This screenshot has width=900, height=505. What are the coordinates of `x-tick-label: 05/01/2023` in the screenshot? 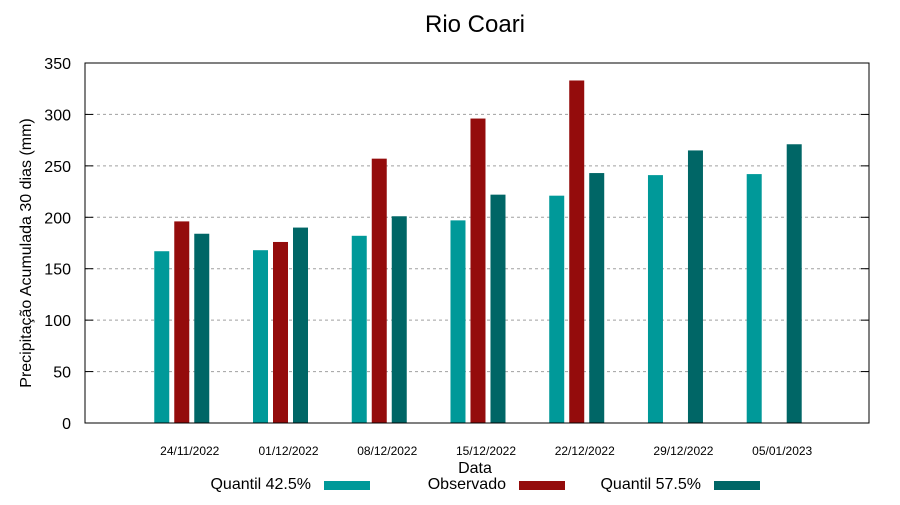 It's located at (782, 451).